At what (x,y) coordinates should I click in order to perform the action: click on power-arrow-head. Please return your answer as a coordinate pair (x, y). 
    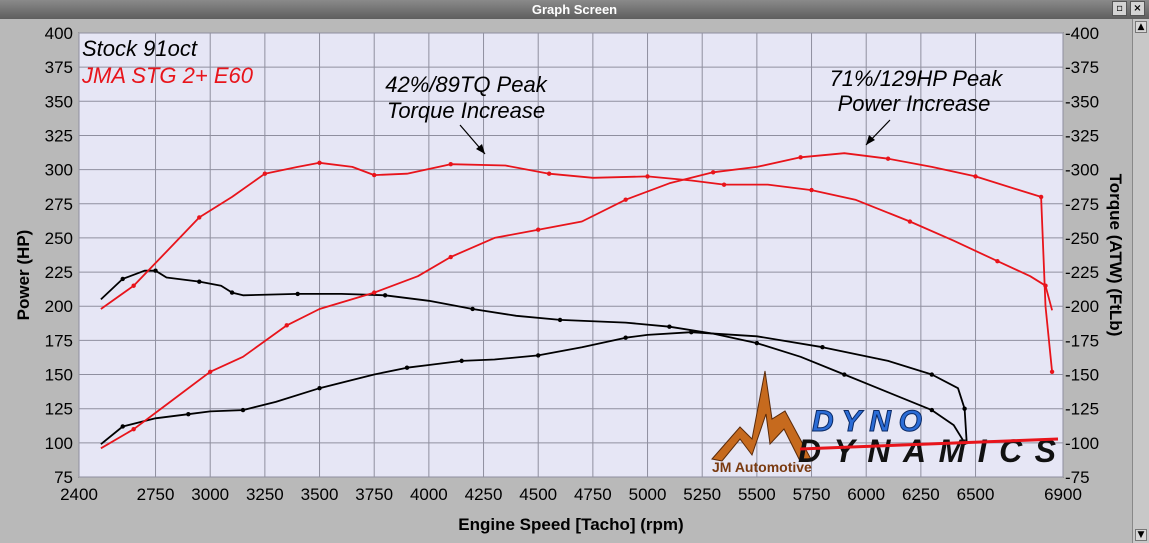
    Looking at the image, I should click on (870, 140).